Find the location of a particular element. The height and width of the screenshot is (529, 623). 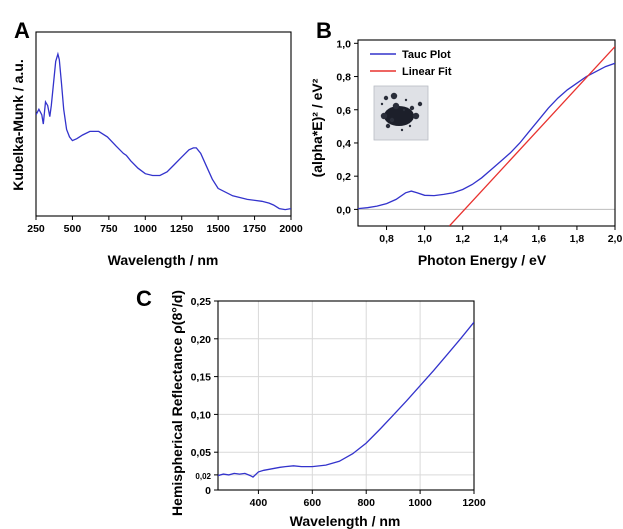

panel-b-x-tick-label: 1,2 is located at coordinates (462, 239).